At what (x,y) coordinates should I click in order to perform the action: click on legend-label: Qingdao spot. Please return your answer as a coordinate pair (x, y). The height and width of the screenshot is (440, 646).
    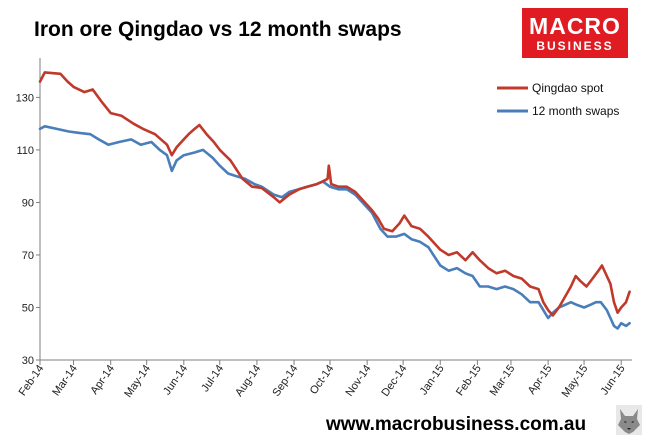
    Looking at the image, I should click on (568, 88).